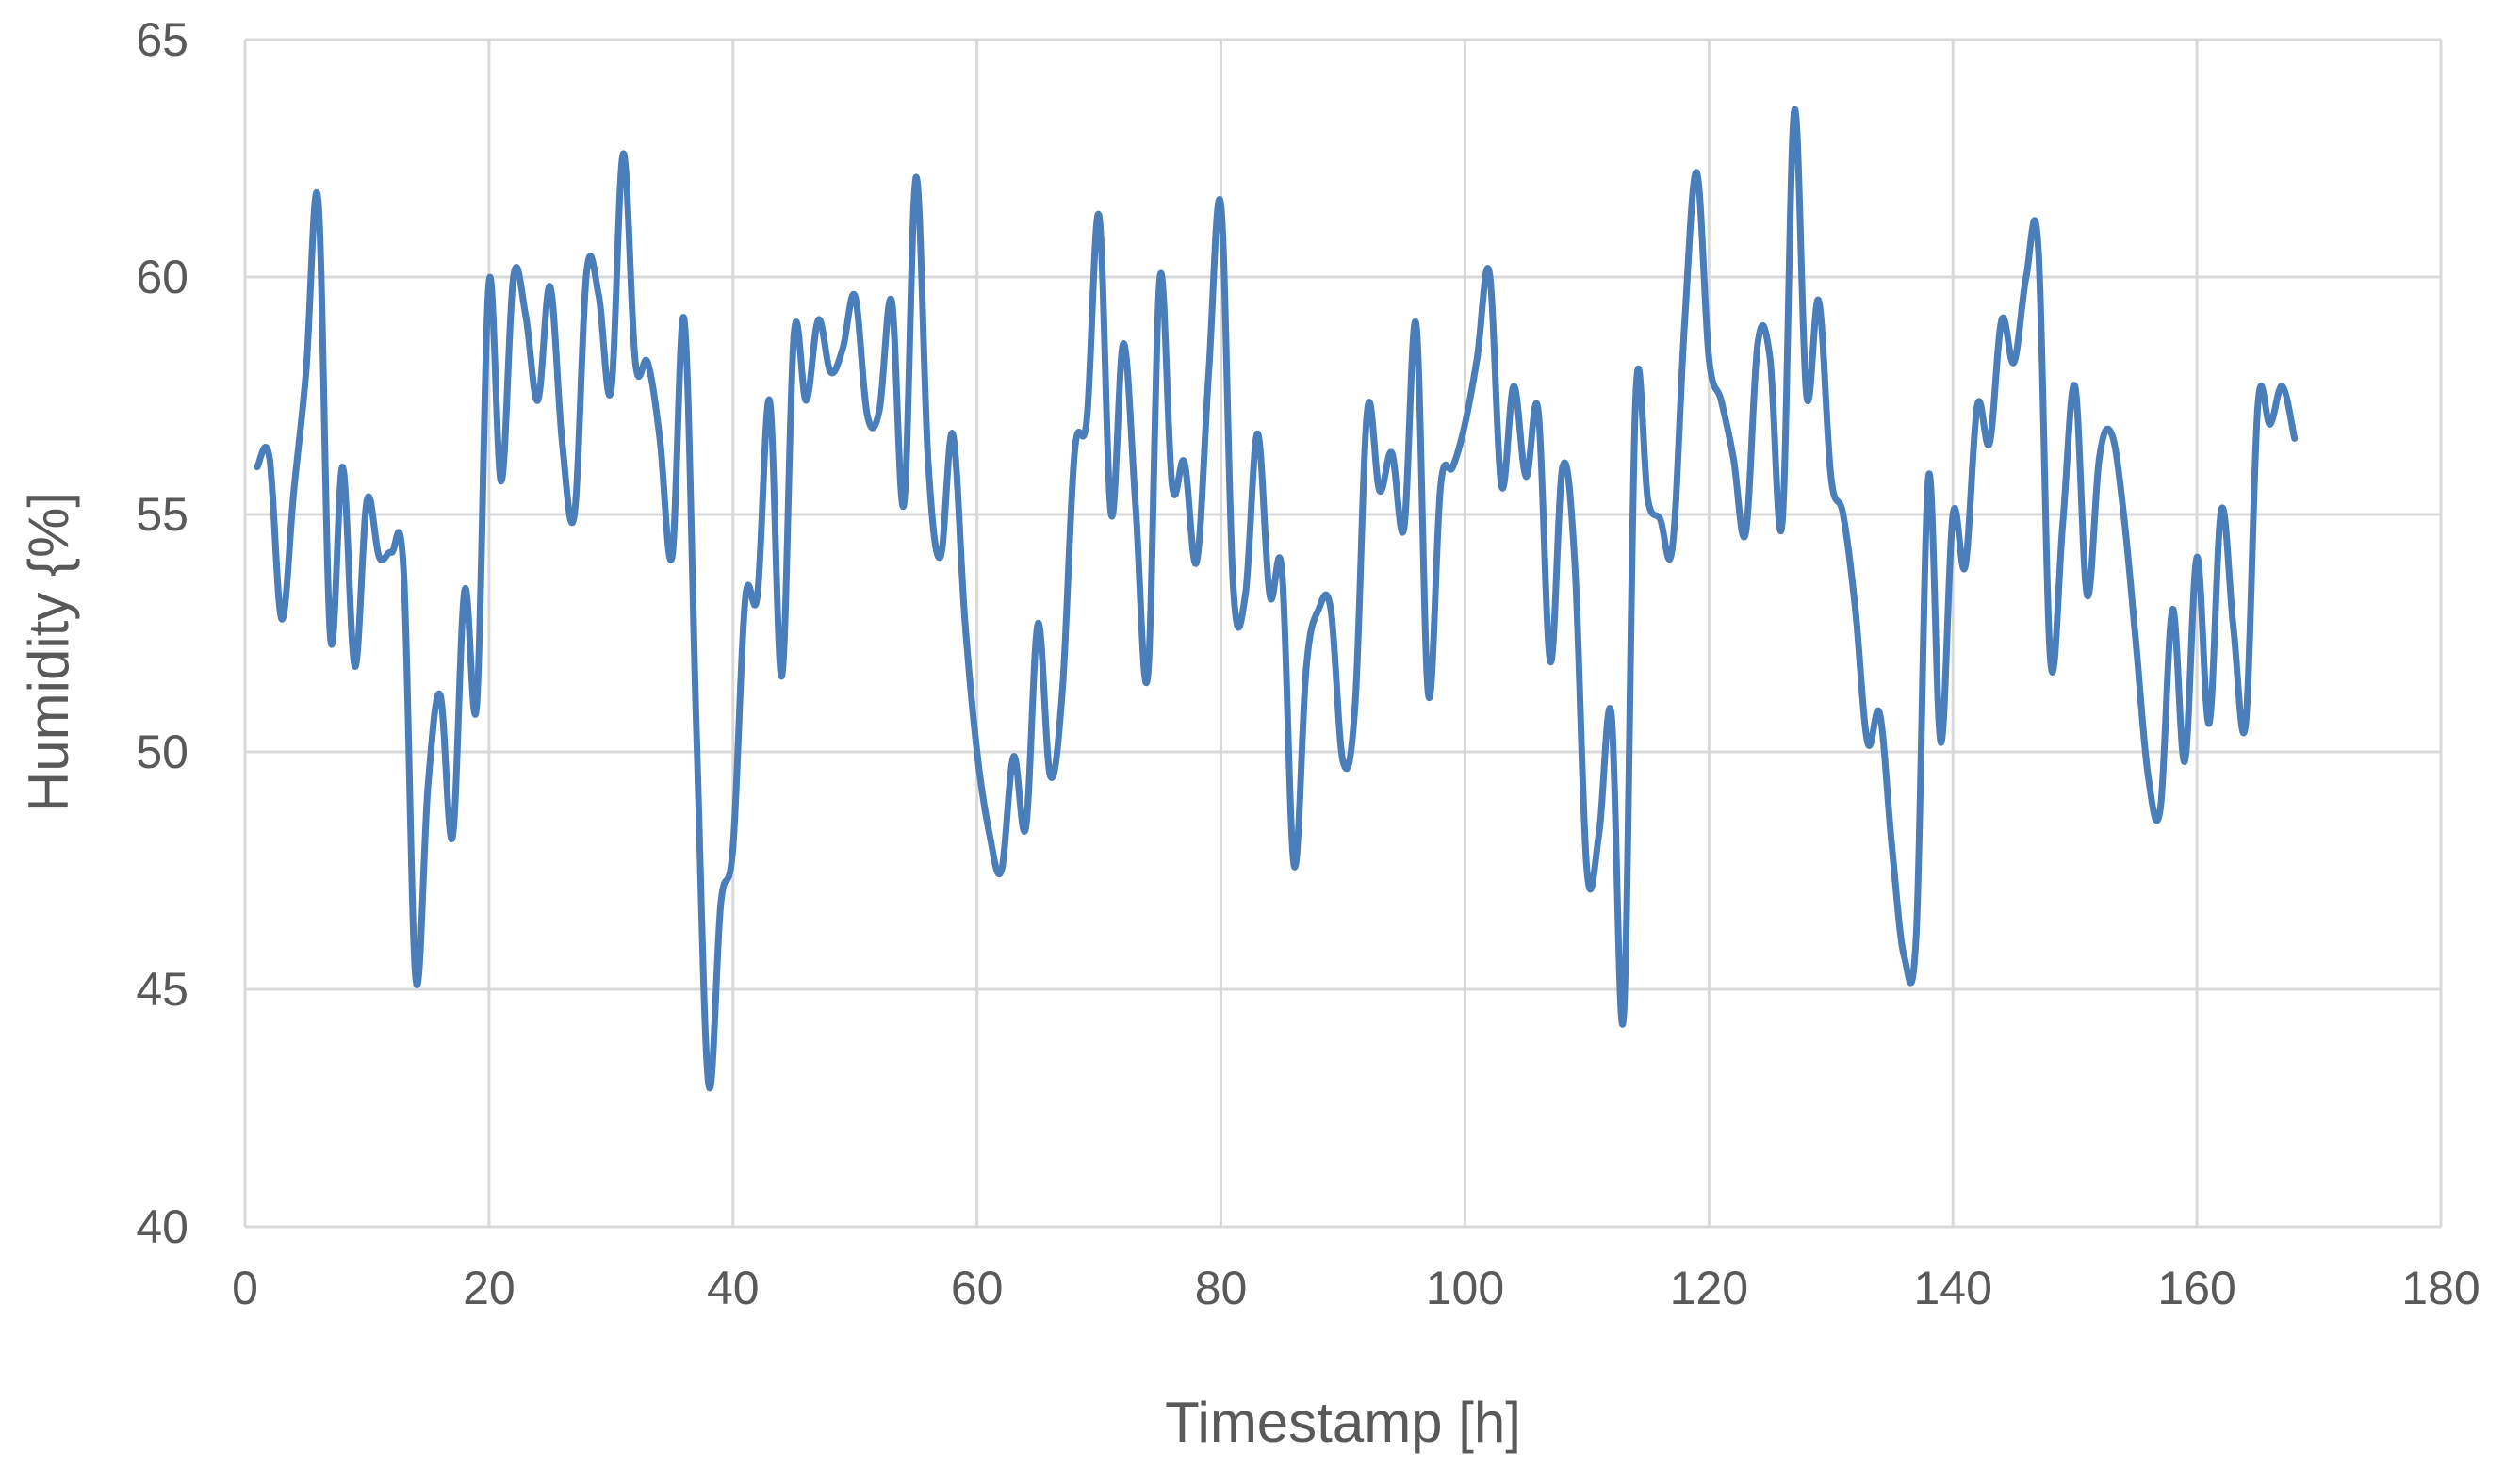 Image resolution: width=2505 pixels, height=1484 pixels. What do you see at coordinates (245, 1288) in the screenshot?
I see `x-tick-label: 0` at bounding box center [245, 1288].